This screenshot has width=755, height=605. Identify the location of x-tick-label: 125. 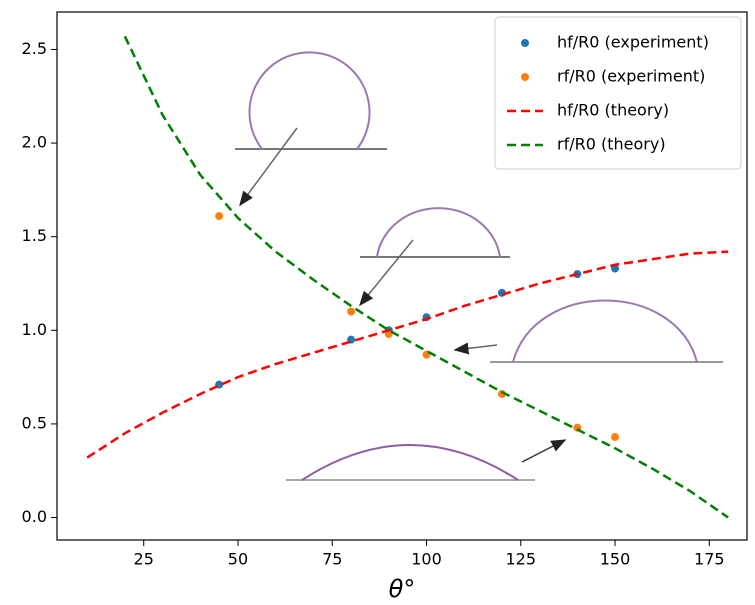
(520, 559).